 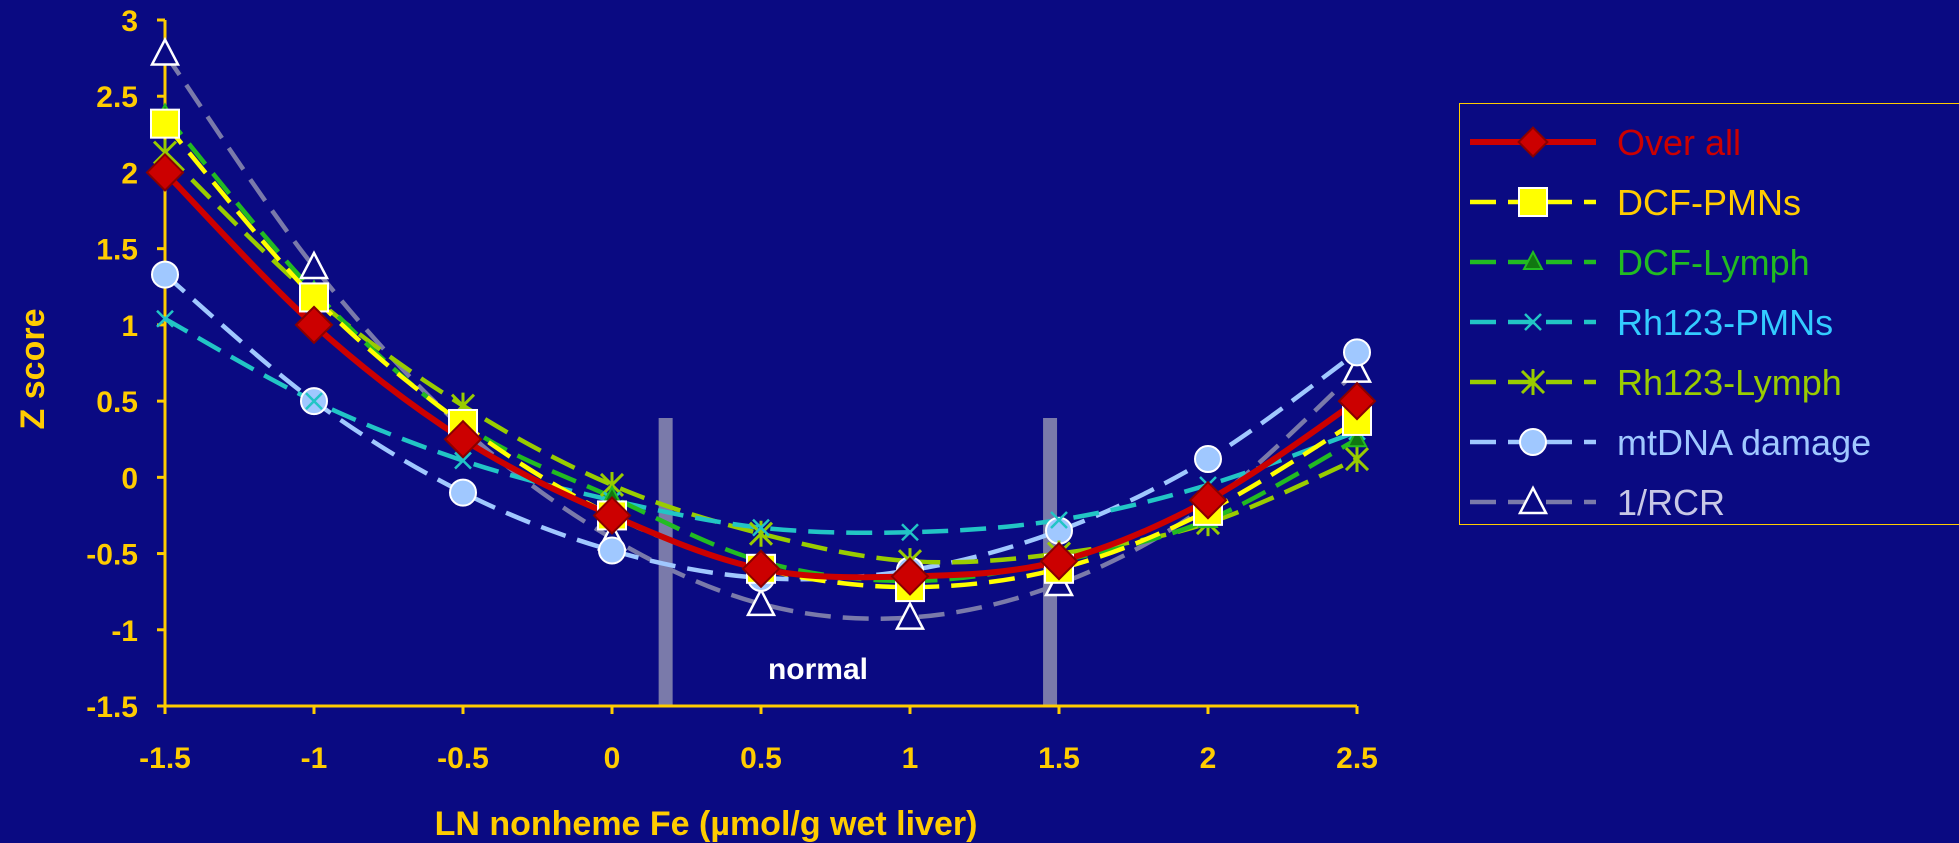 I want to click on x-tick-label: -1.5, so click(x=165, y=758).